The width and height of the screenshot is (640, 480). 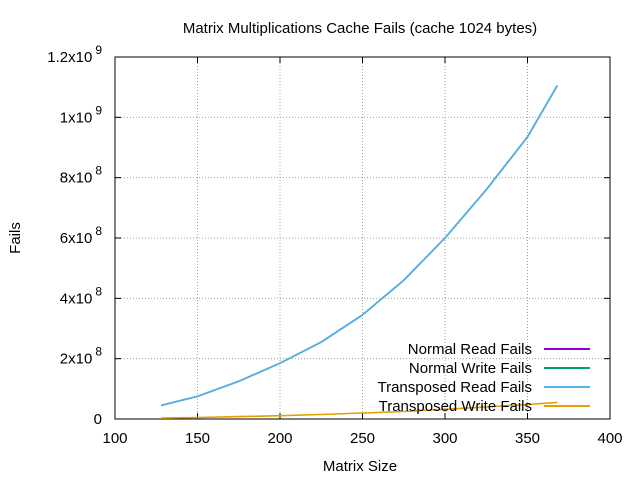 I want to click on y-tick-label: 1x10 9, so click(x=81, y=114).